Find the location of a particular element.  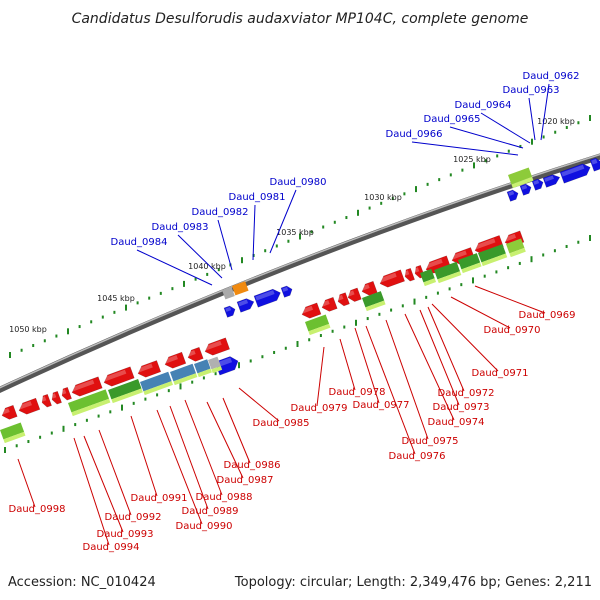

gene-label-daud_0986: Daud_0986 is located at coordinates (252, 465).